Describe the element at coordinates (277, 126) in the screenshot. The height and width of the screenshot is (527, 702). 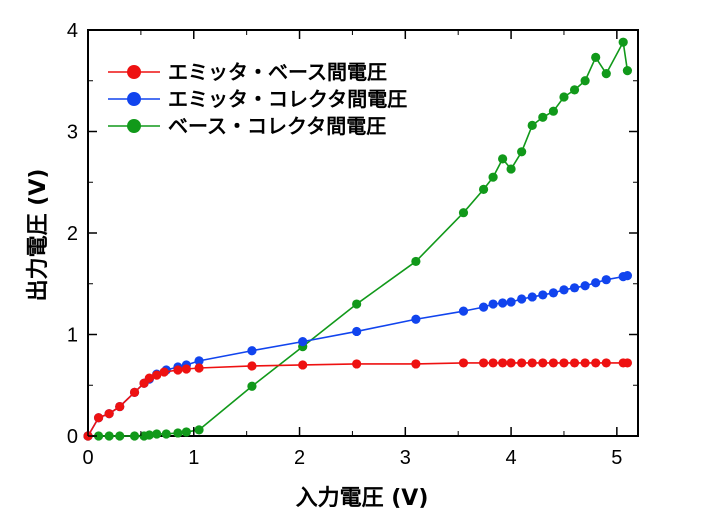
I see `legend-label: ベース・コレクタ間電圧` at that location.